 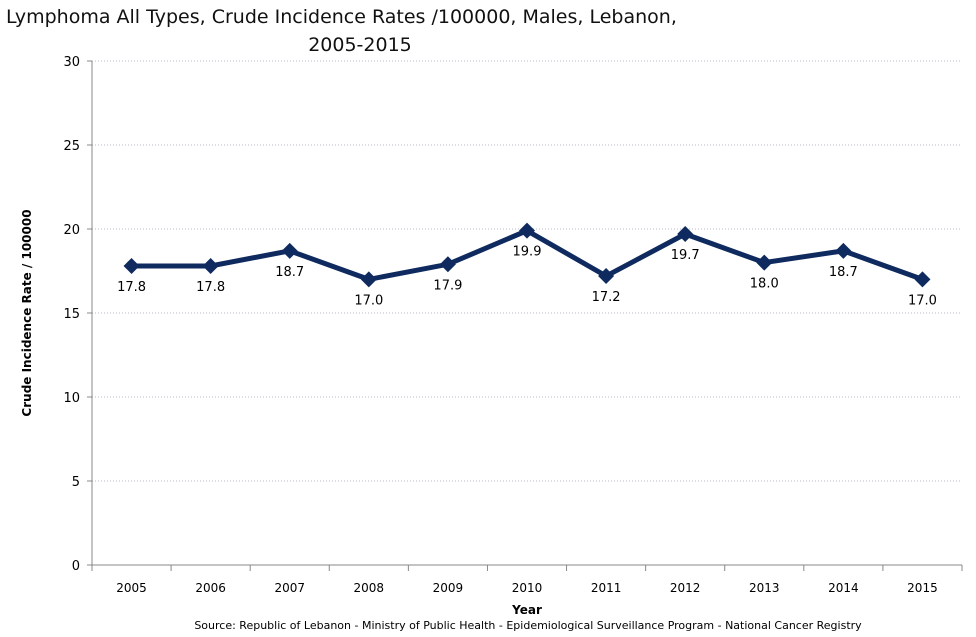 I want to click on x-tick-label: 2012, so click(x=685, y=588).